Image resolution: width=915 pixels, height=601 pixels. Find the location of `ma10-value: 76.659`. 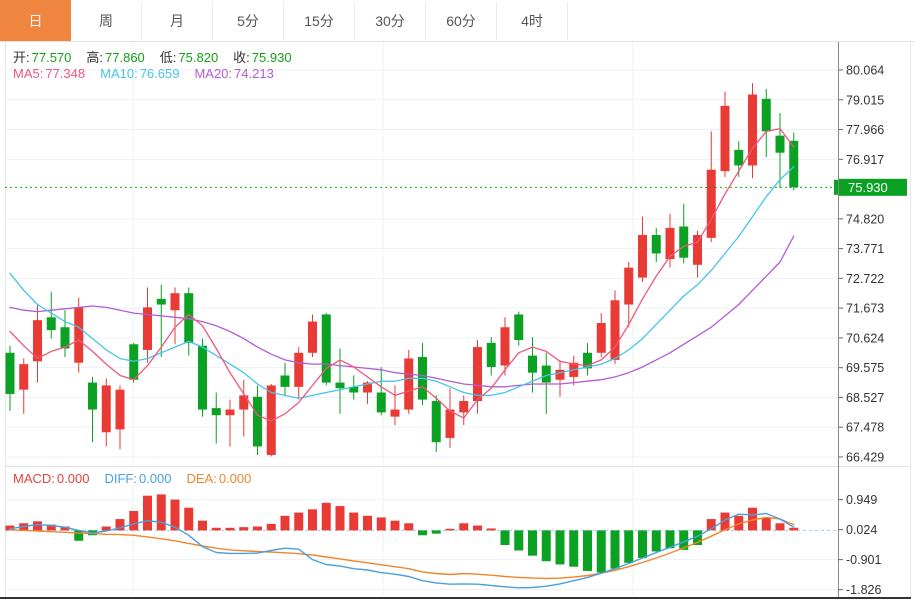

ma10-value: 76.659 is located at coordinates (159, 73).